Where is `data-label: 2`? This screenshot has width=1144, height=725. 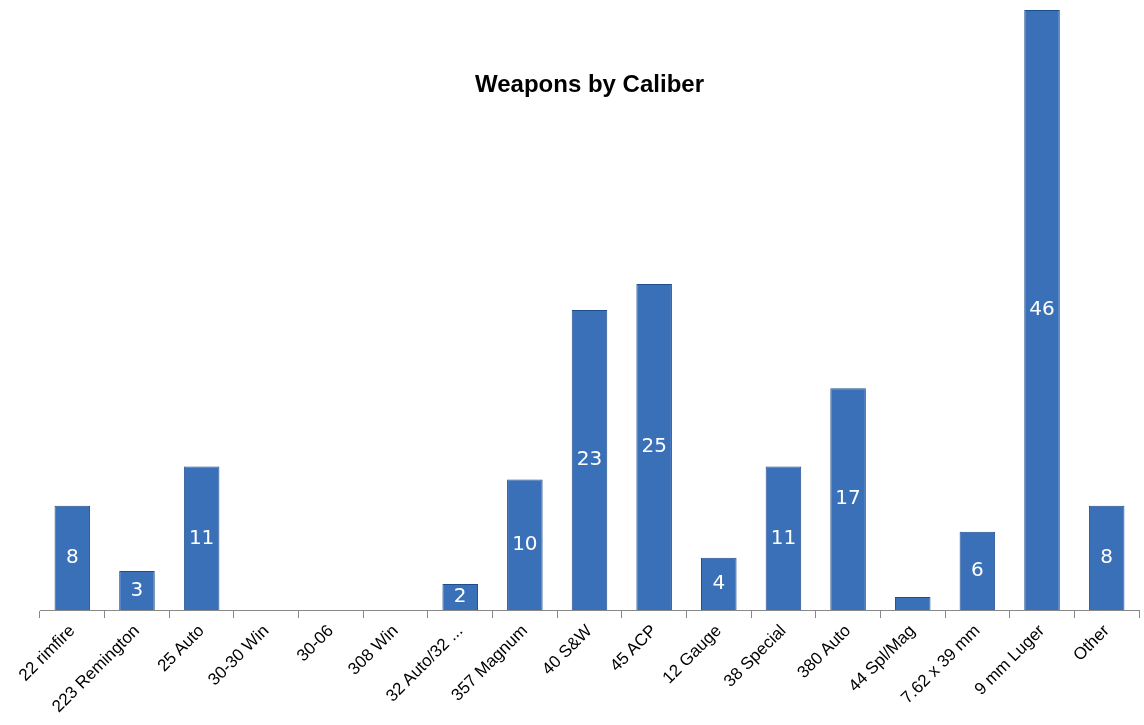 data-label: 2 is located at coordinates (460, 595).